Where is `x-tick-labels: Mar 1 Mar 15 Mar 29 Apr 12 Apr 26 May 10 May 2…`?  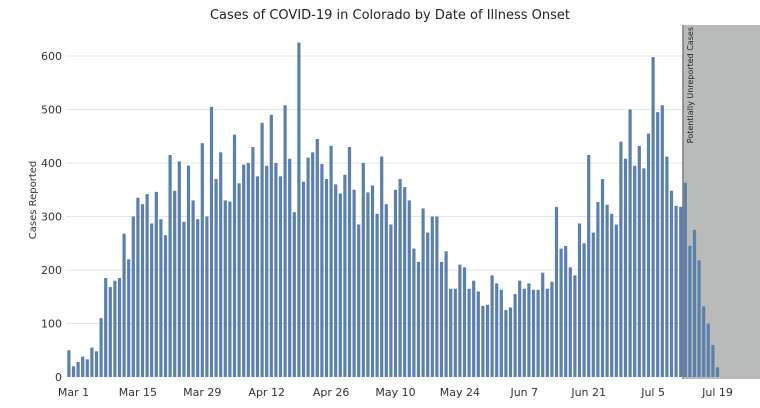
x-tick-labels: Mar 1 Mar 15 Mar 29 Apr 12 Apr 26 May 10 May 2… is located at coordinates (395, 392).